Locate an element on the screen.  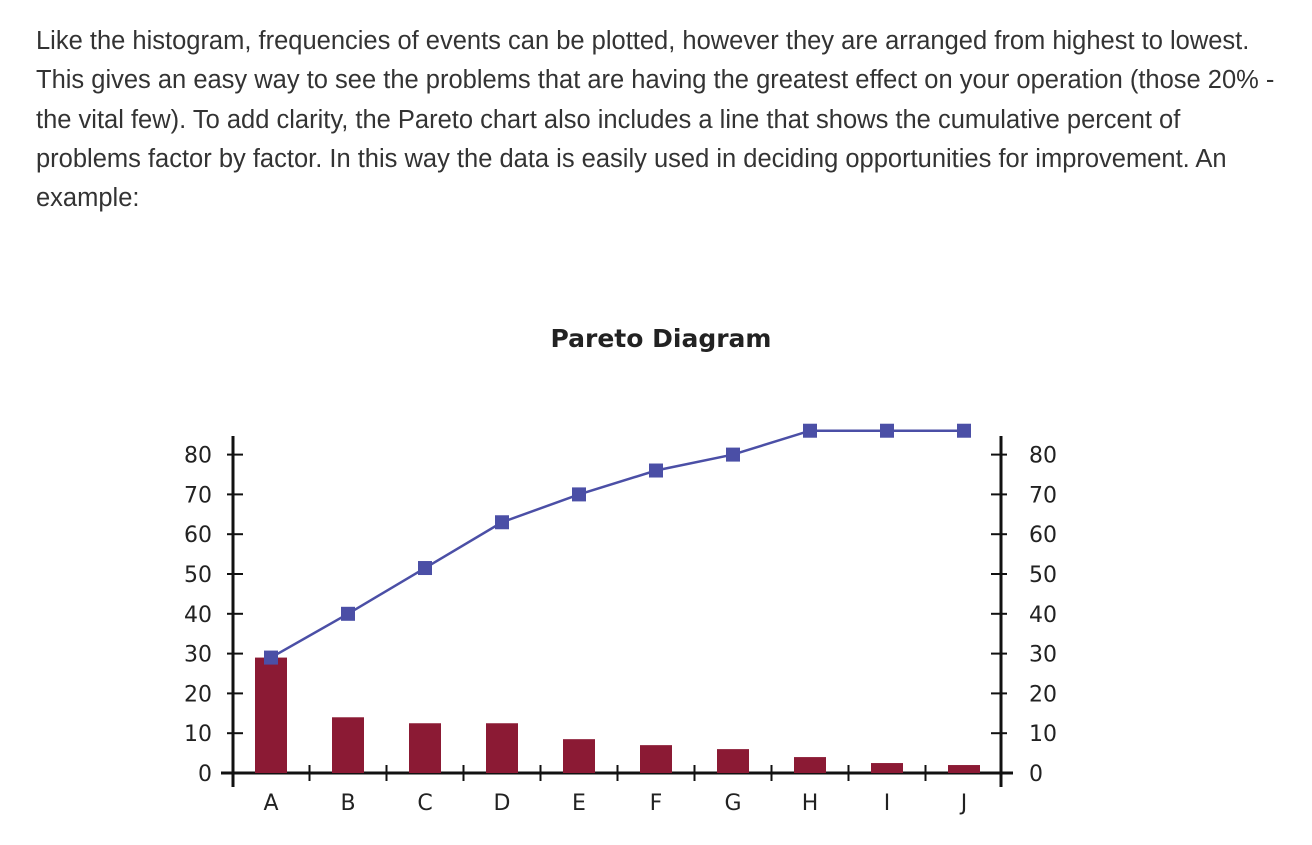
cumulative-marker-i is located at coordinates (887, 430).